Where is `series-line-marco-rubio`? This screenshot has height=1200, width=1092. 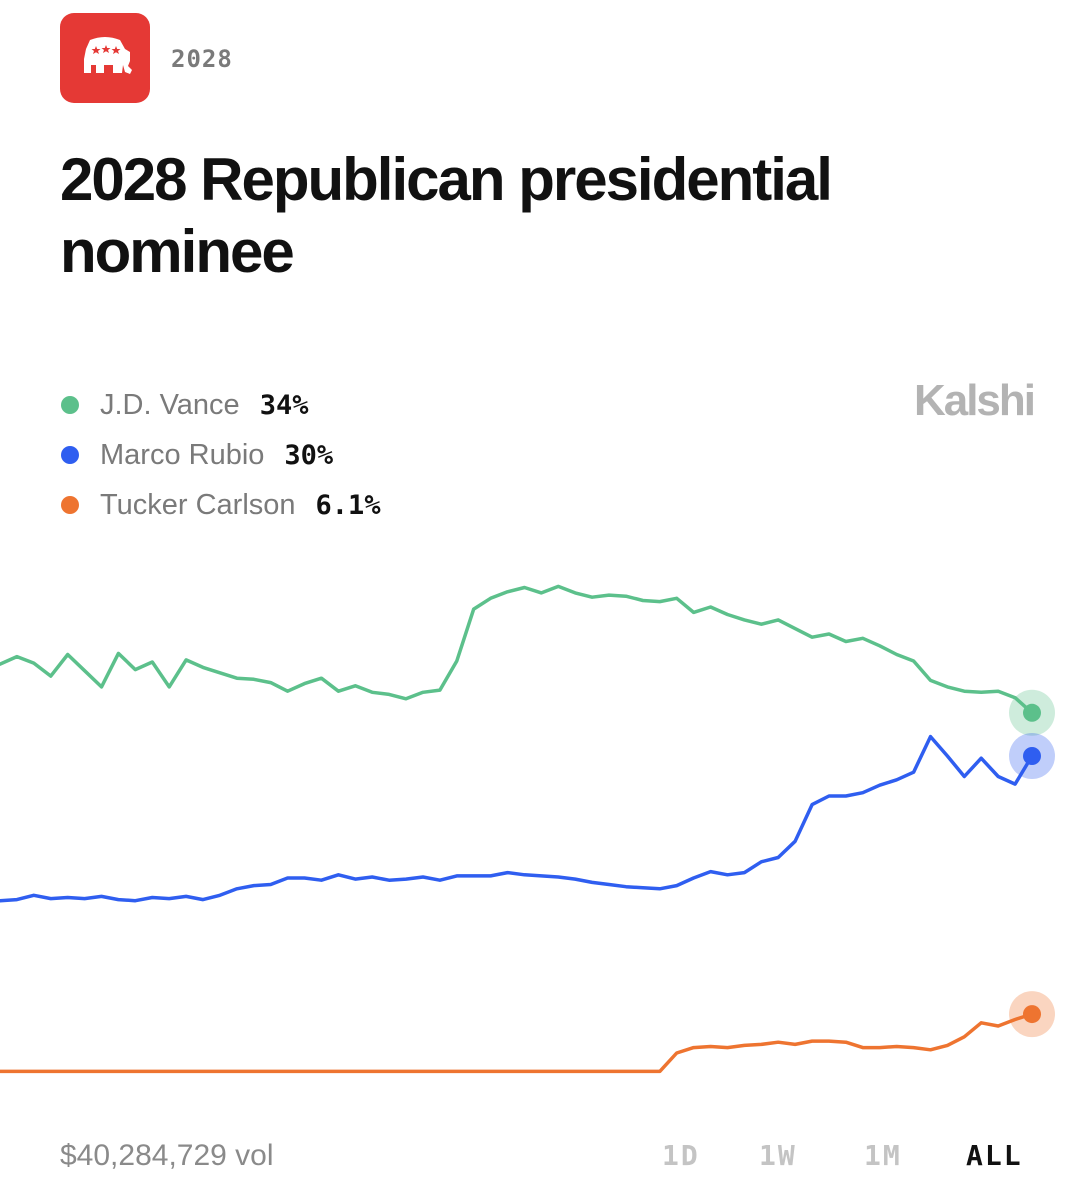
series-line-marco-rubio is located at coordinates (517, 818).